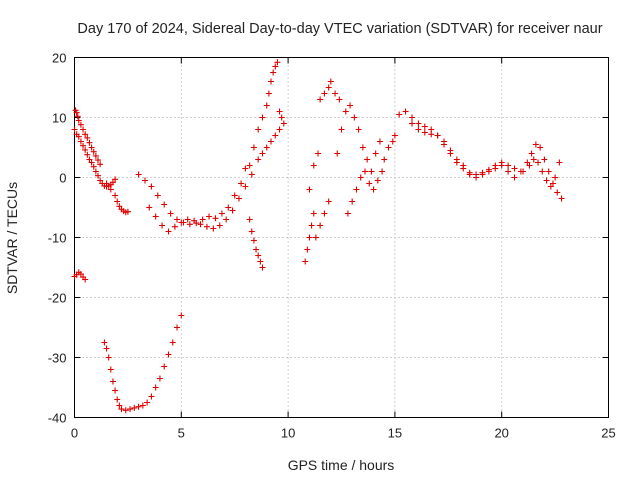  What do you see at coordinates (74, 433) in the screenshot?
I see `x-tick-label: 0` at bounding box center [74, 433].